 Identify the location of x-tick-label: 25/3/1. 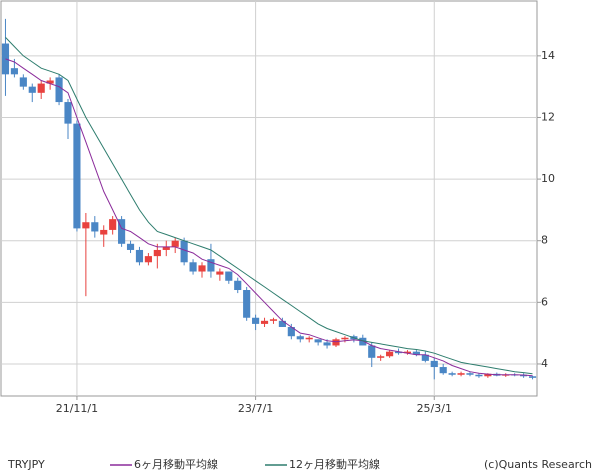
(434, 408).